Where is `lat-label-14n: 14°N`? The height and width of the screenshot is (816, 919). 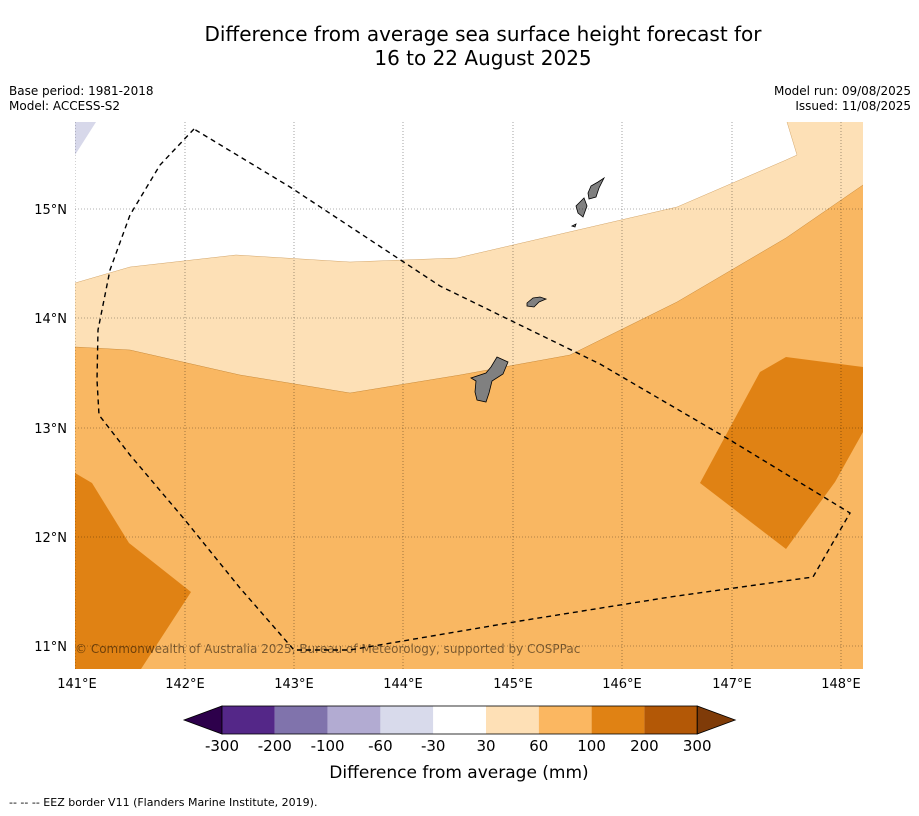
lat-label-14n: 14°N is located at coordinates (50, 319).